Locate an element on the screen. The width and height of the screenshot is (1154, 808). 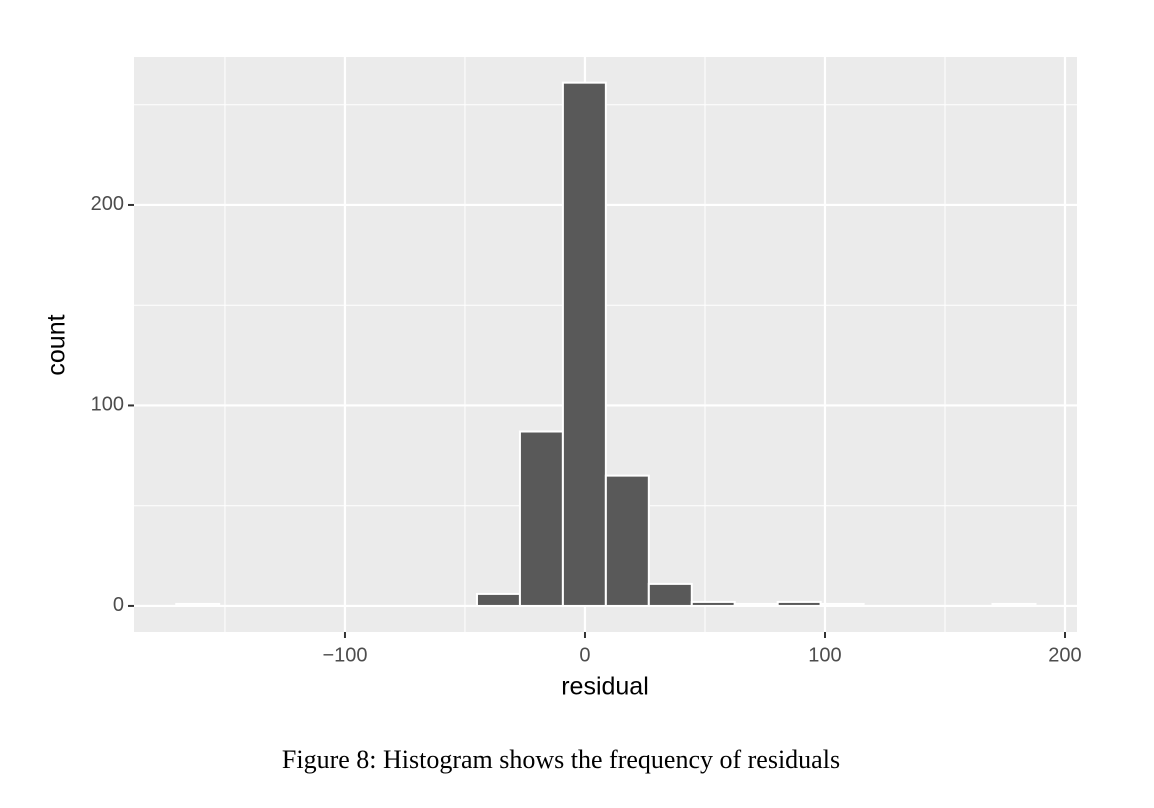
y-tick-label: 200 is located at coordinates (107, 204).